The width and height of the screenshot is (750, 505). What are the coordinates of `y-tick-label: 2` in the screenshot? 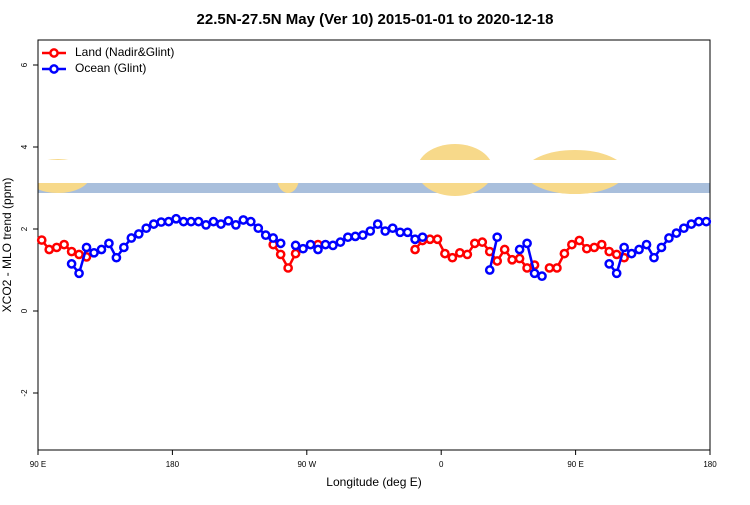 It's located at (24, 228).